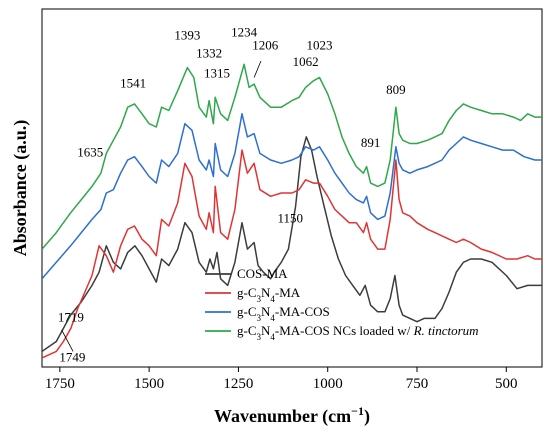 The width and height of the screenshot is (550, 437). I want to click on legend-label-2: g-C3N4-MA, so click(269, 294).